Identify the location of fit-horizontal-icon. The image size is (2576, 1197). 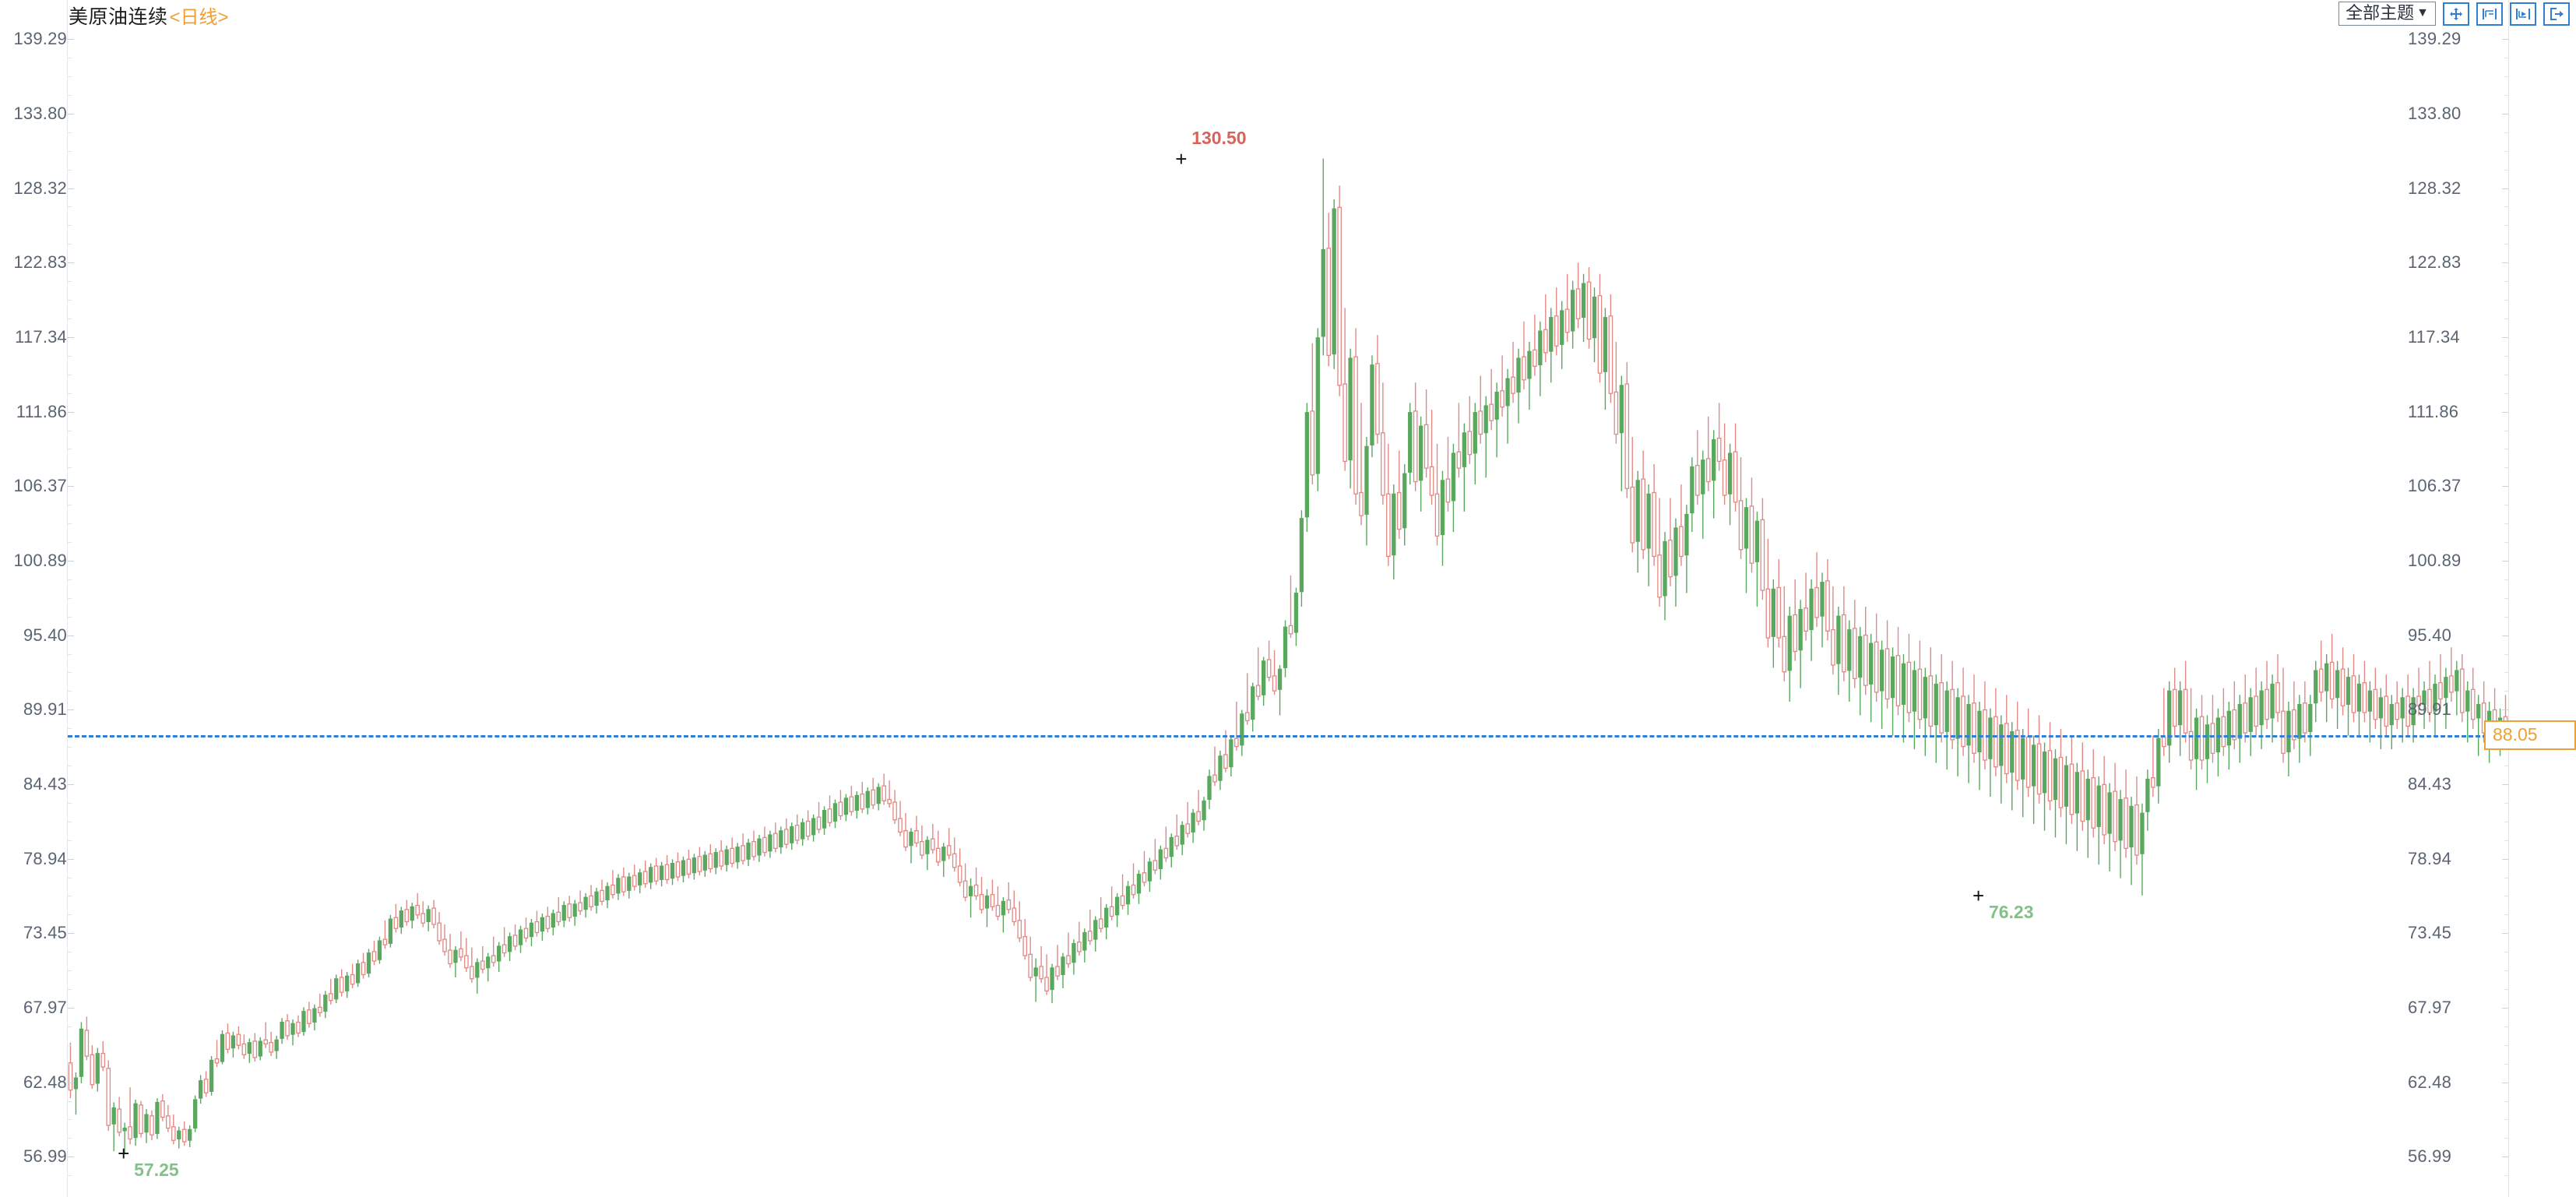
(2523, 14).